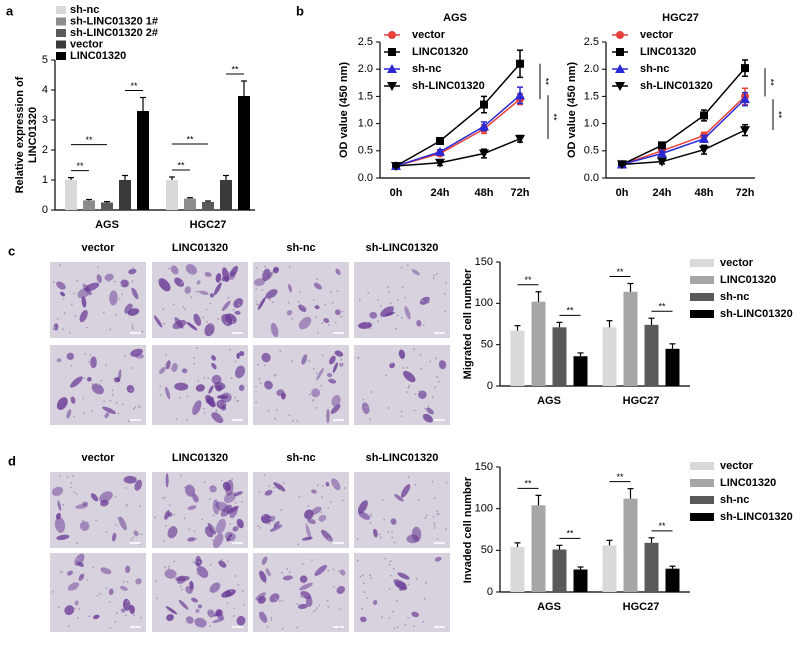 Image resolution: width=800 pixels, height=648 pixels. What do you see at coordinates (591, 178) in the screenshot?
I see `y-tick-label: 0.0` at bounding box center [591, 178].